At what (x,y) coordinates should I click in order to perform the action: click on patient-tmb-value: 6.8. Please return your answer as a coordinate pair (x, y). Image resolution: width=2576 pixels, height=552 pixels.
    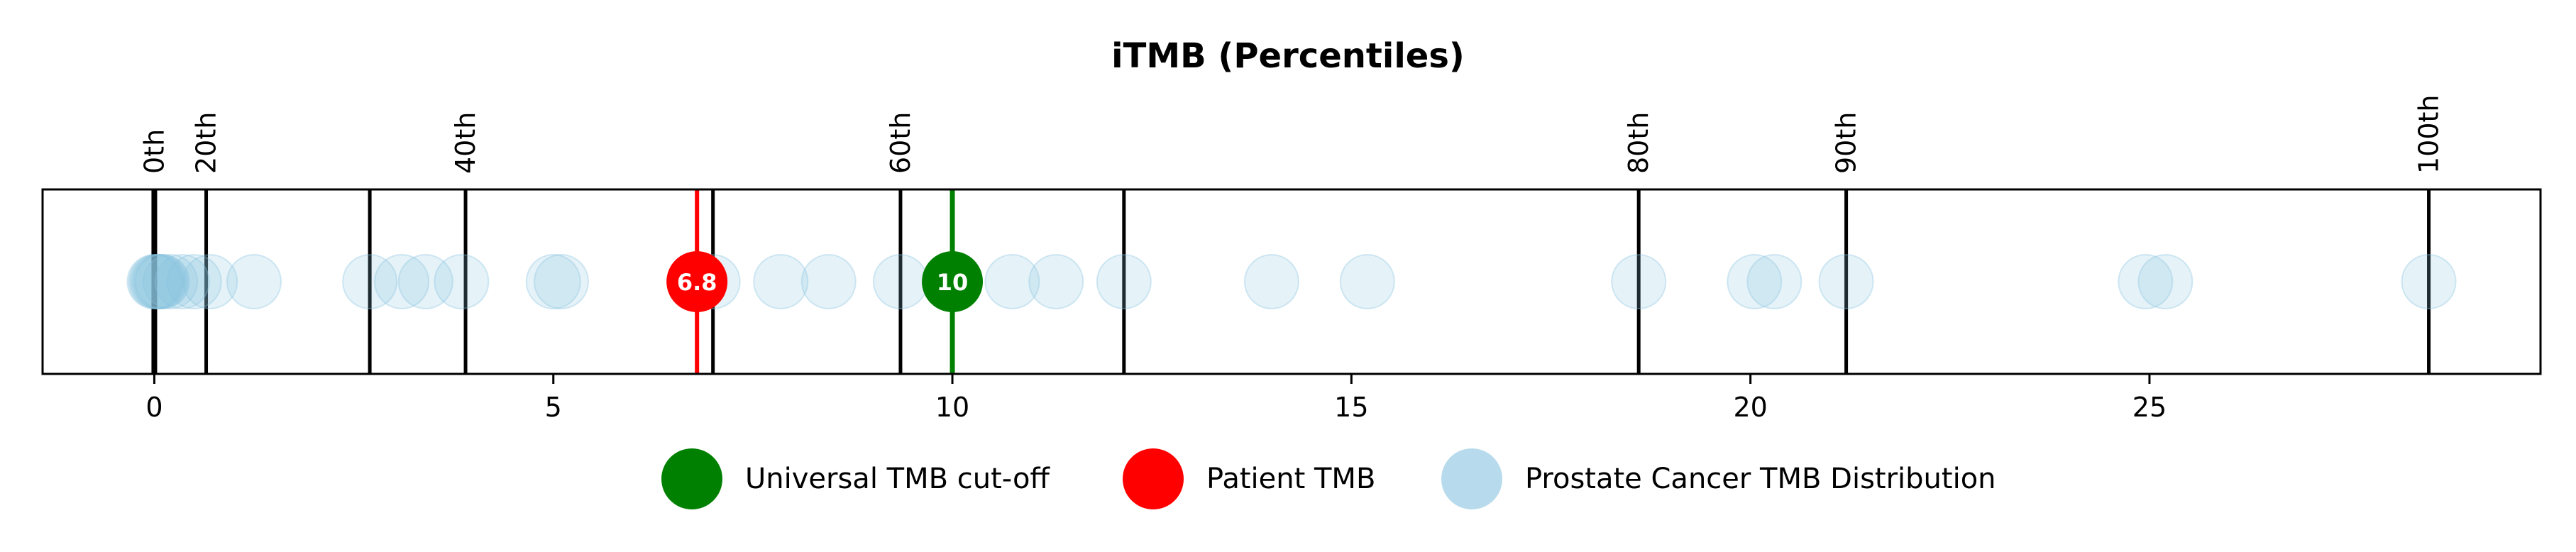
    Looking at the image, I should click on (697, 282).